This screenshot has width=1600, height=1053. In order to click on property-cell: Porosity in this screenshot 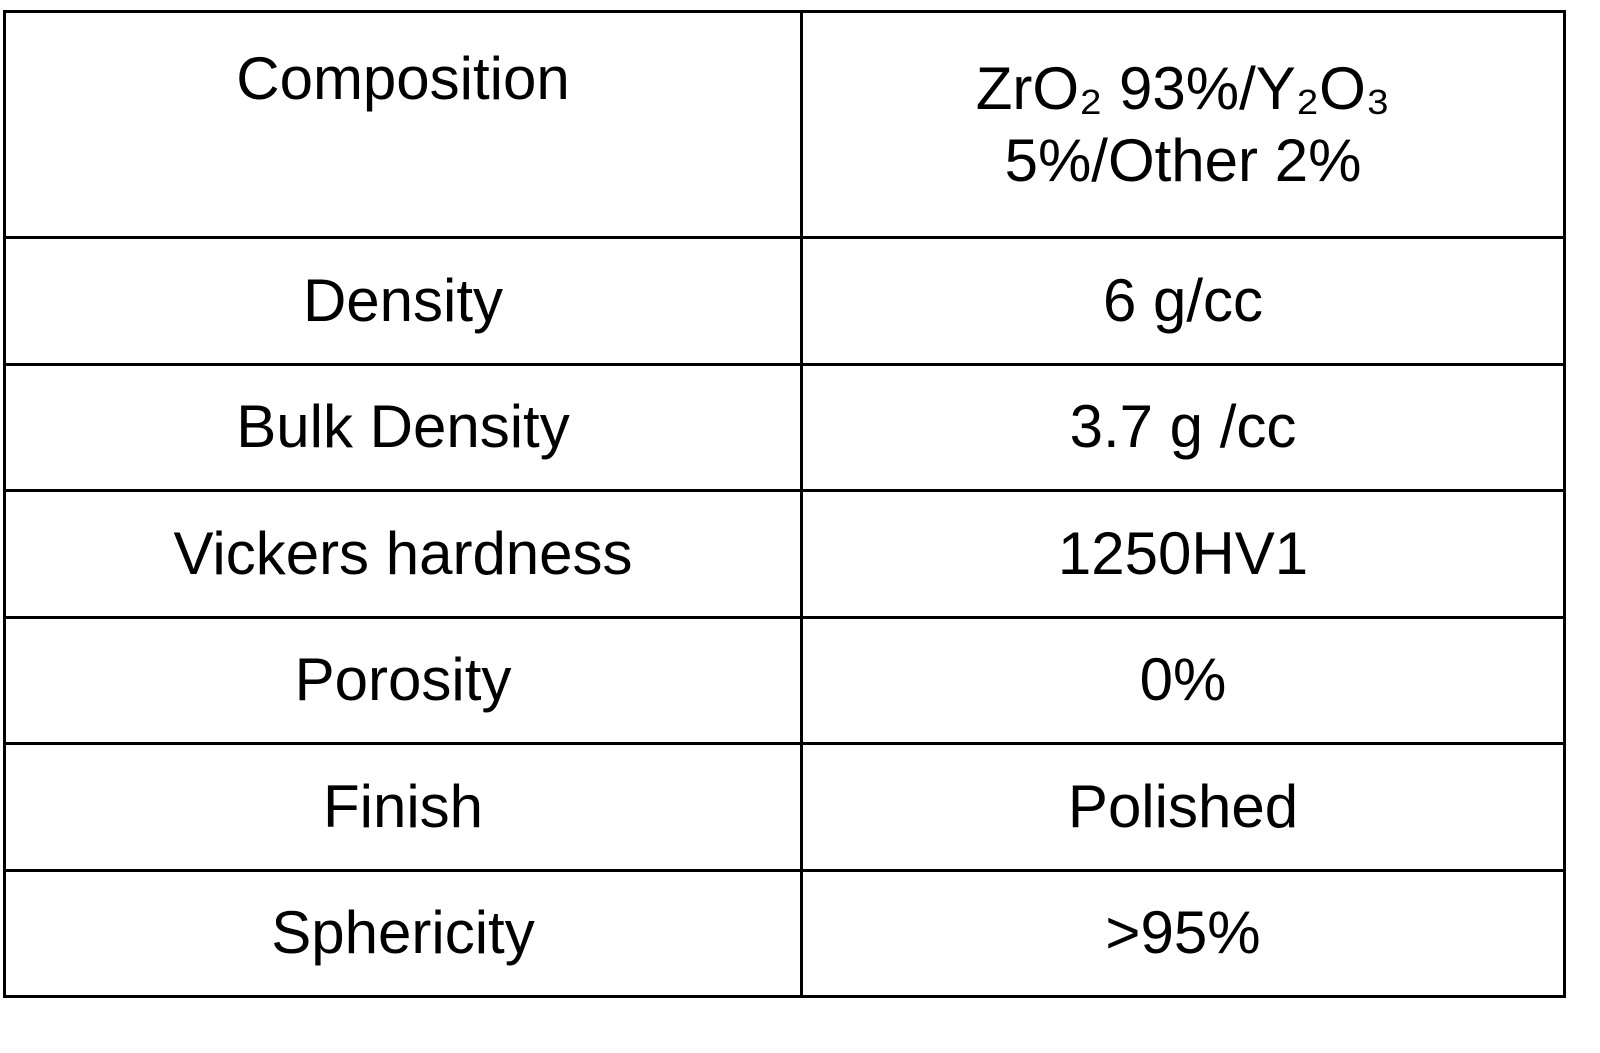, I will do `click(403, 680)`.